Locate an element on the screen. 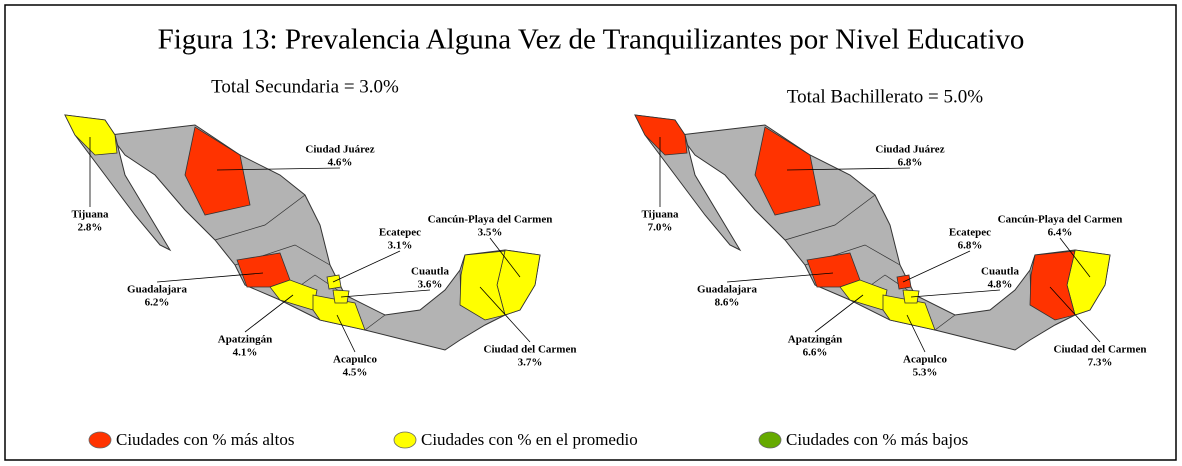 This screenshot has height=466, width=1182. legend-label: Ciudades con % en el promedio is located at coordinates (529, 439).